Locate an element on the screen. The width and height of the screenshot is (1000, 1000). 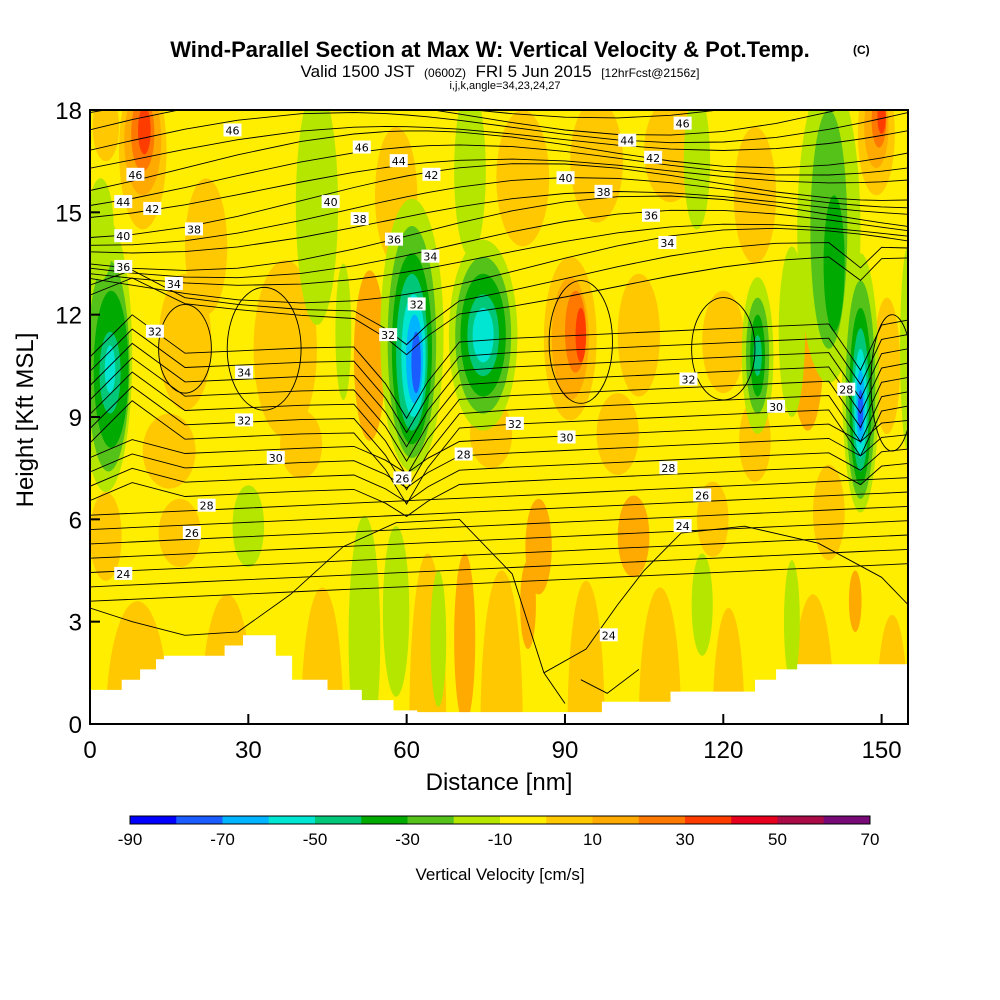
contour-label-text: 44 is located at coordinates (627, 141).